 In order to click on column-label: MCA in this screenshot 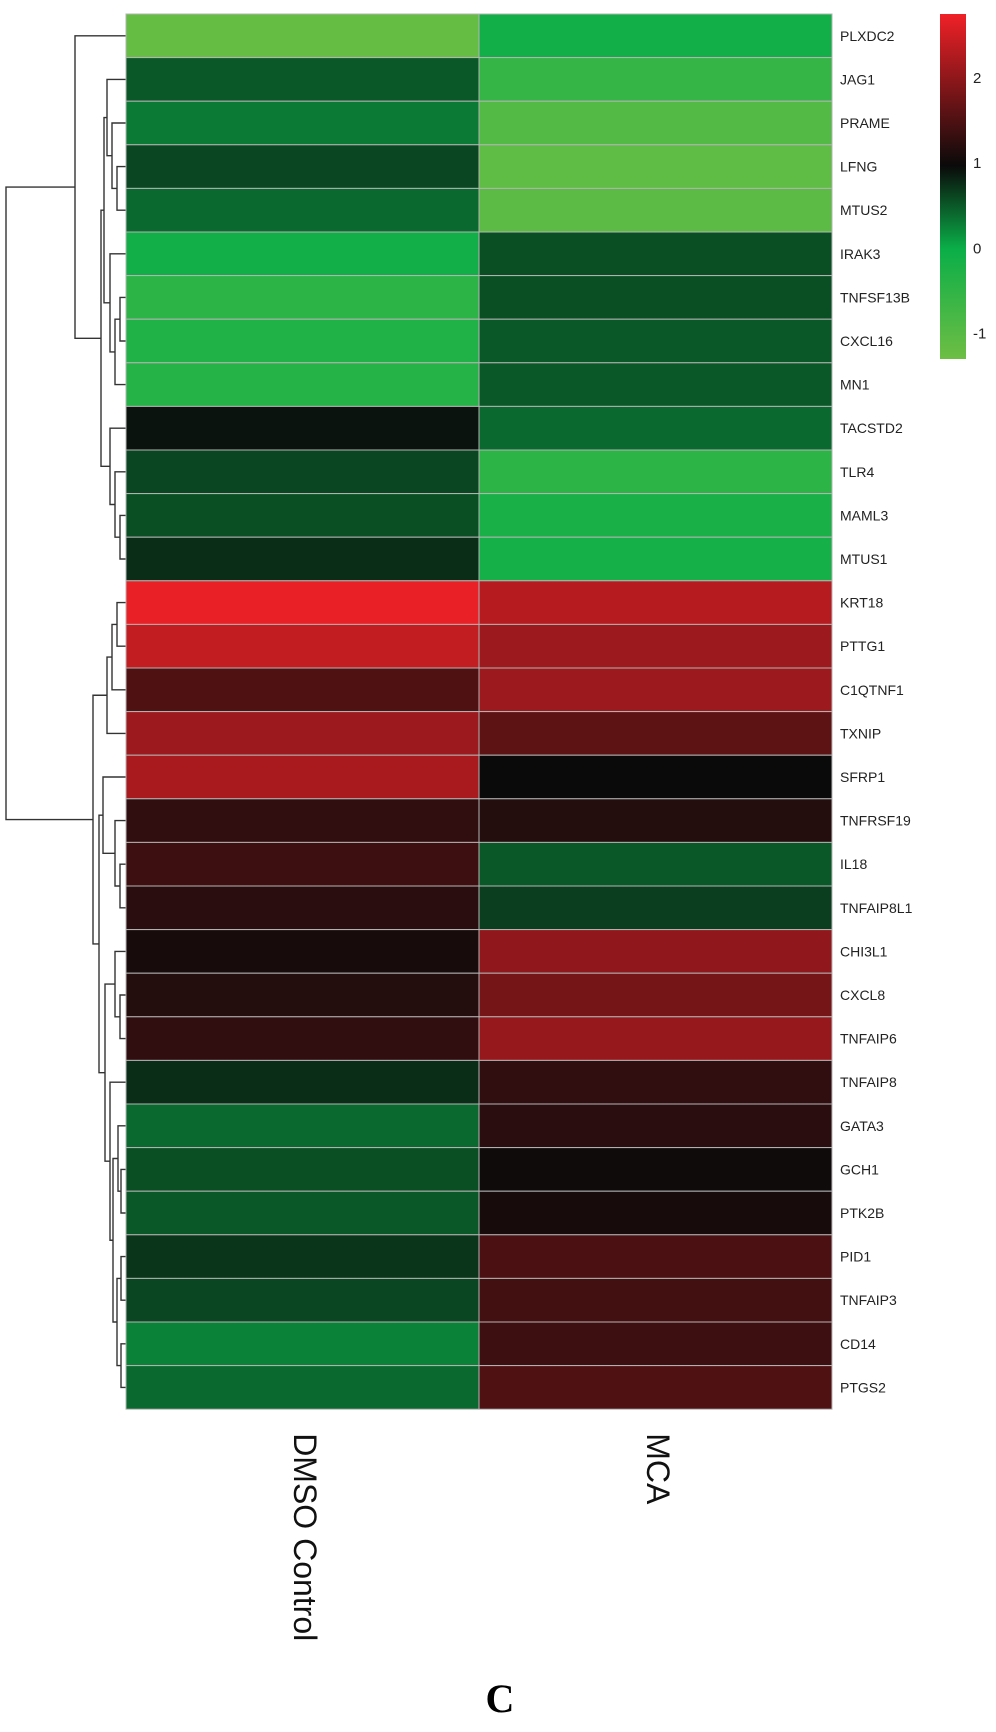, I will do `click(658, 1469)`.